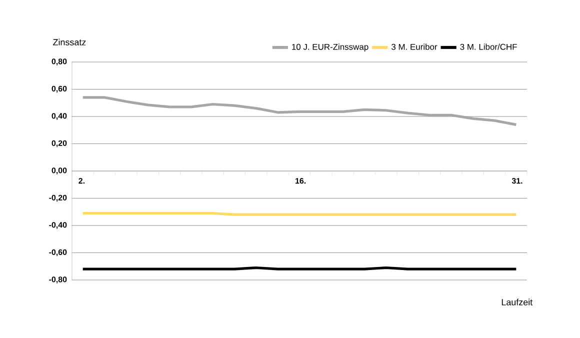 The image size is (580, 338). I want to click on legend-label: 3 M. Libor/CHF, so click(488, 47).